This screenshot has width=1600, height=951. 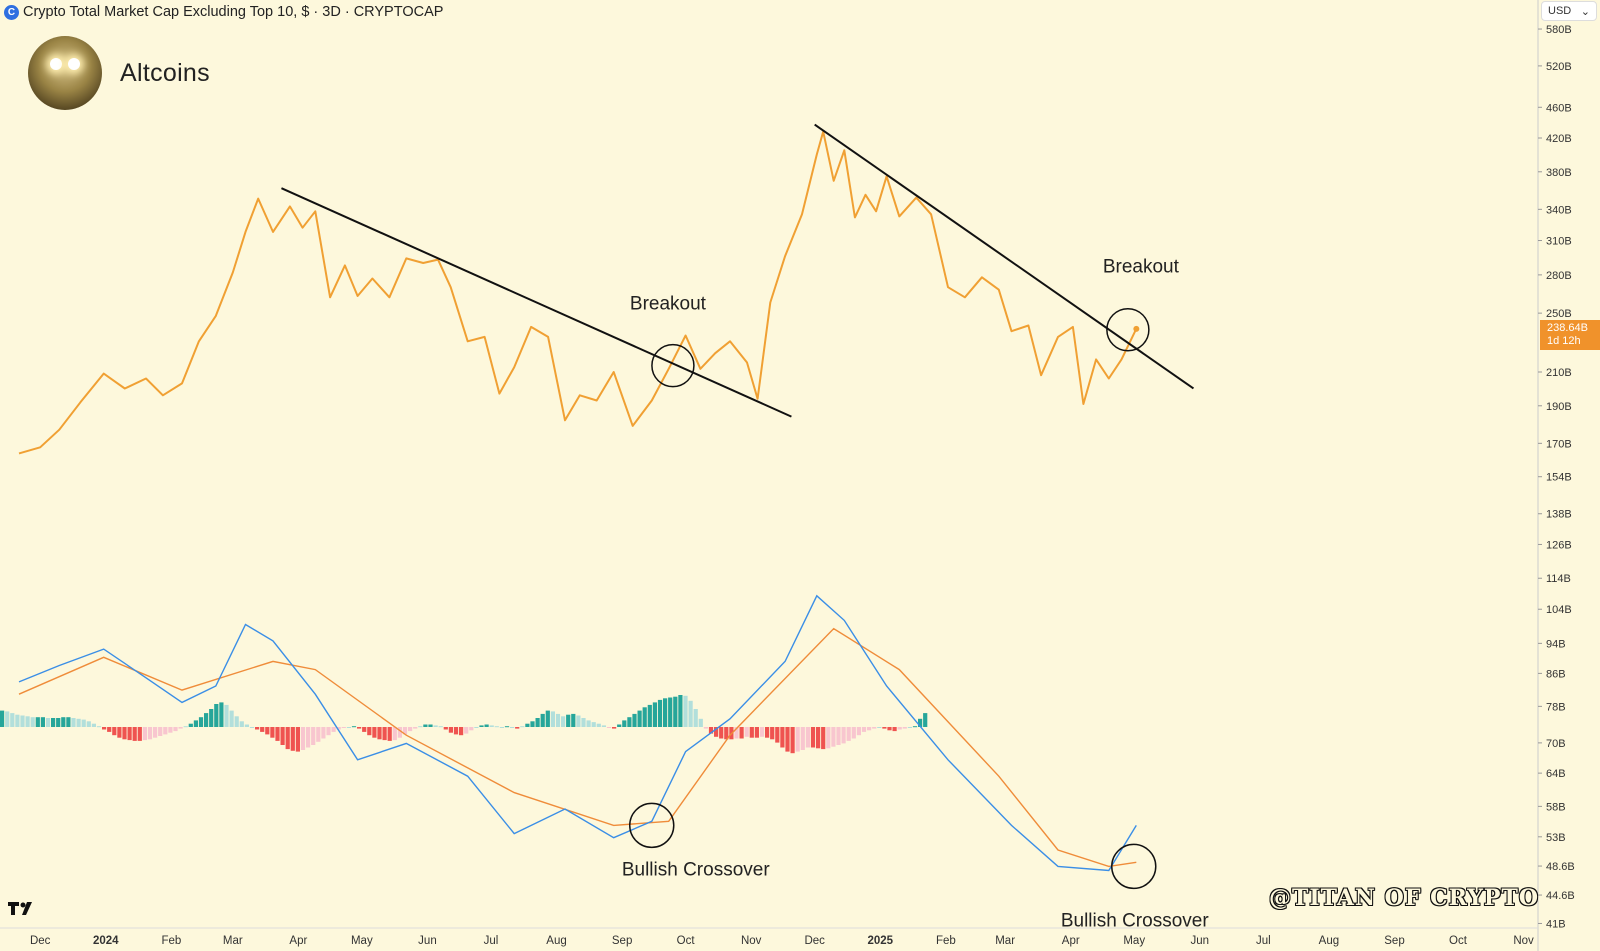 I want to click on avatar, so click(x=65, y=73).